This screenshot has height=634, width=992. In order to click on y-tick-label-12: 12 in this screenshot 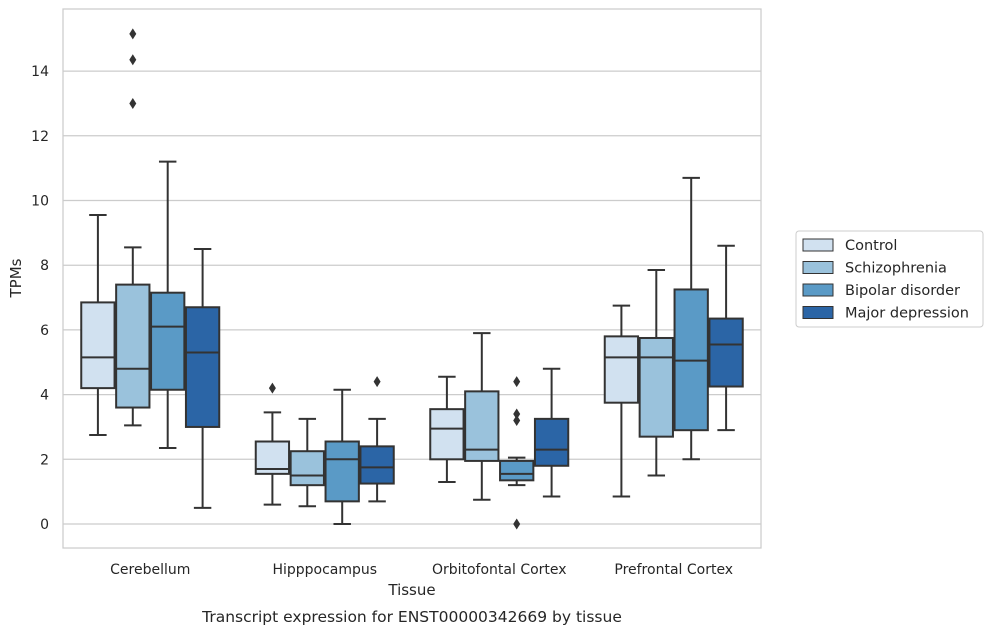, I will do `click(40, 137)`.